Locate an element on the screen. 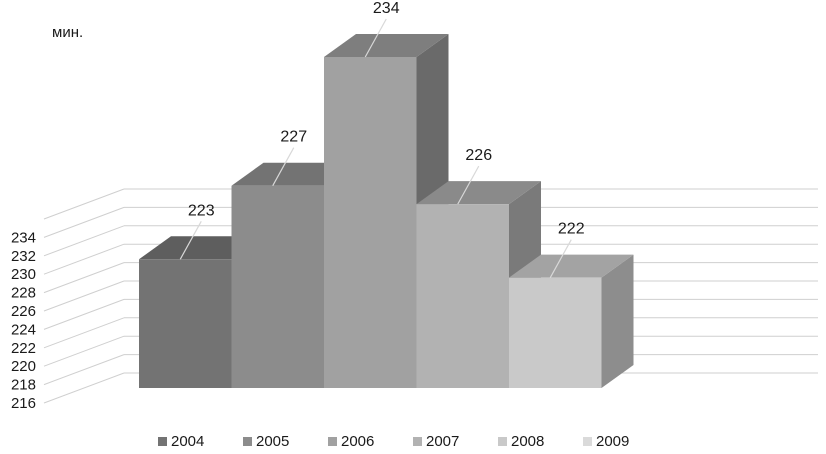 The width and height of the screenshot is (826, 454). y-tick-label: 224 is located at coordinates (23, 329).